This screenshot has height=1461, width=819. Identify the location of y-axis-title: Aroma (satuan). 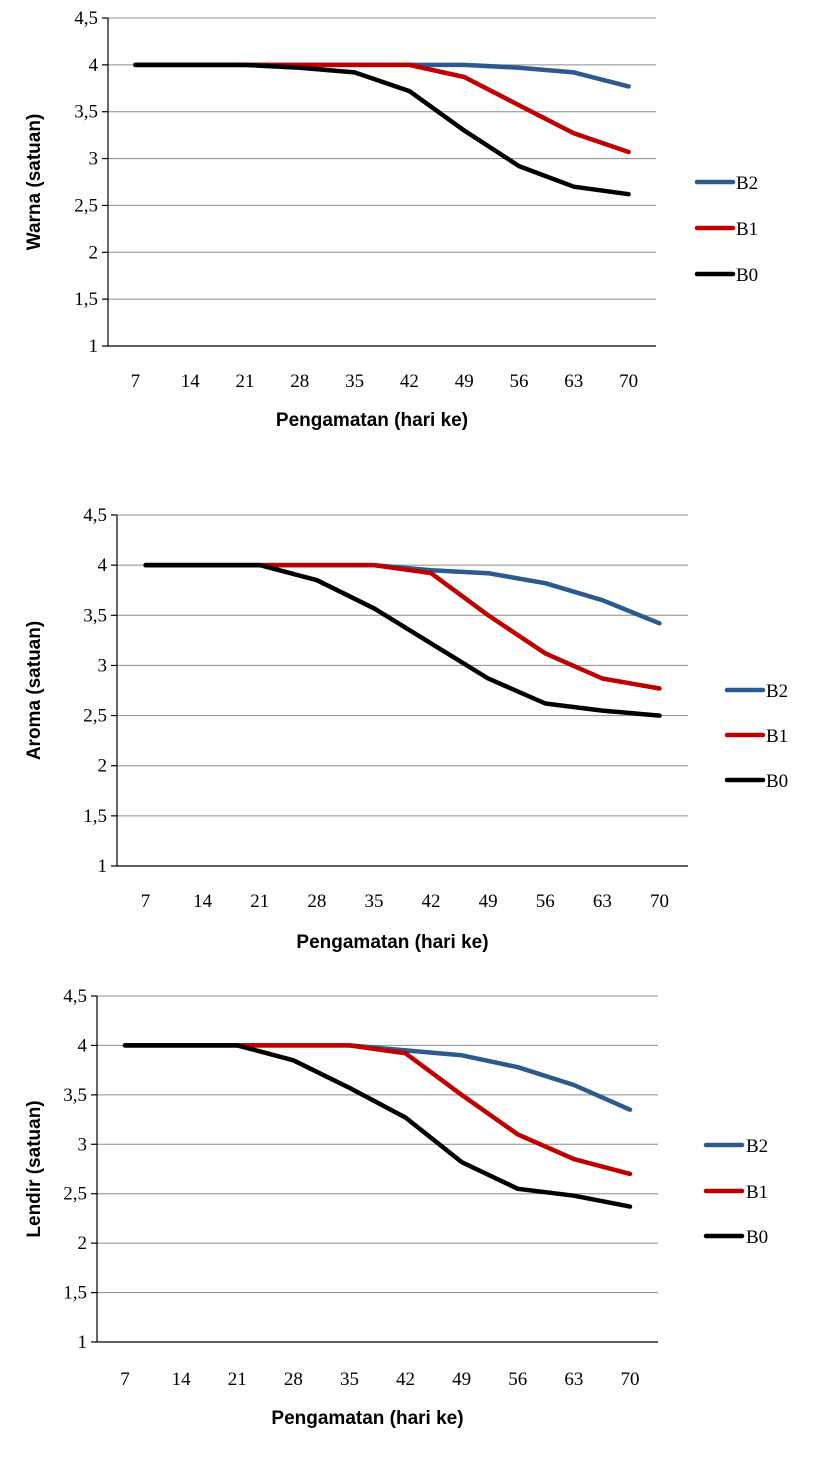
(34, 690).